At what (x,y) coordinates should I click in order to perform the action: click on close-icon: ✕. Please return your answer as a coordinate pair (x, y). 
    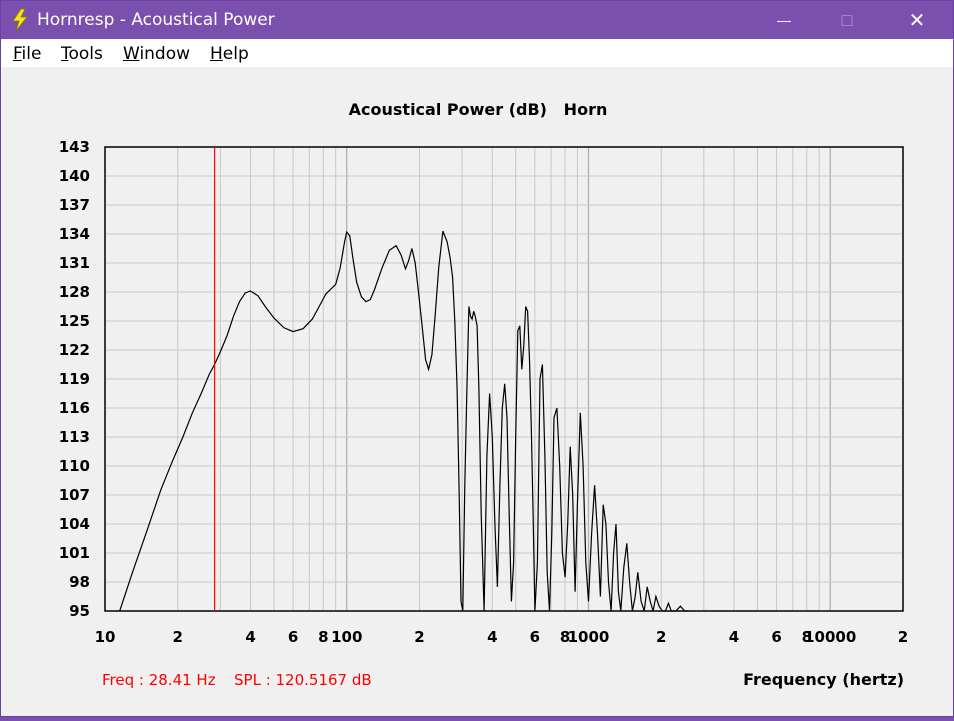
    Looking at the image, I should click on (917, 20).